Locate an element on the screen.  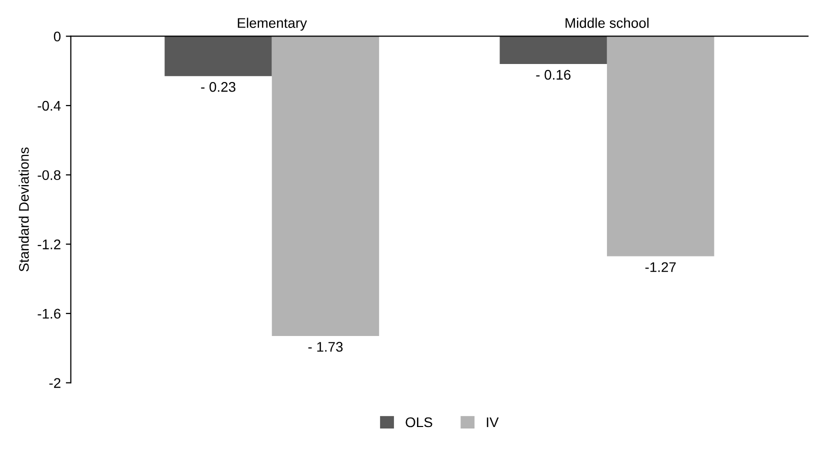
data-label: - 1.73 is located at coordinates (325, 347).